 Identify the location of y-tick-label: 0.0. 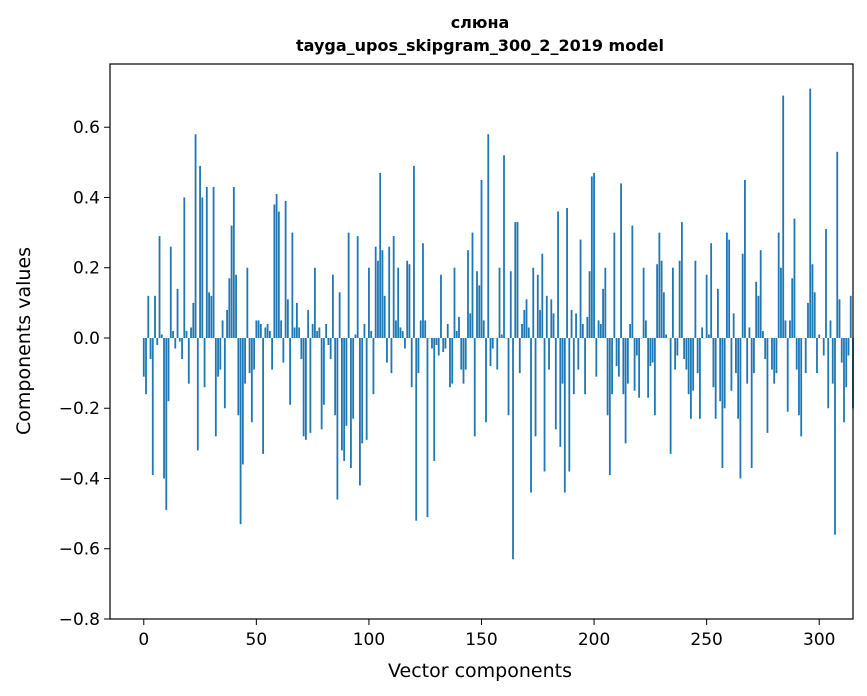
(86, 339).